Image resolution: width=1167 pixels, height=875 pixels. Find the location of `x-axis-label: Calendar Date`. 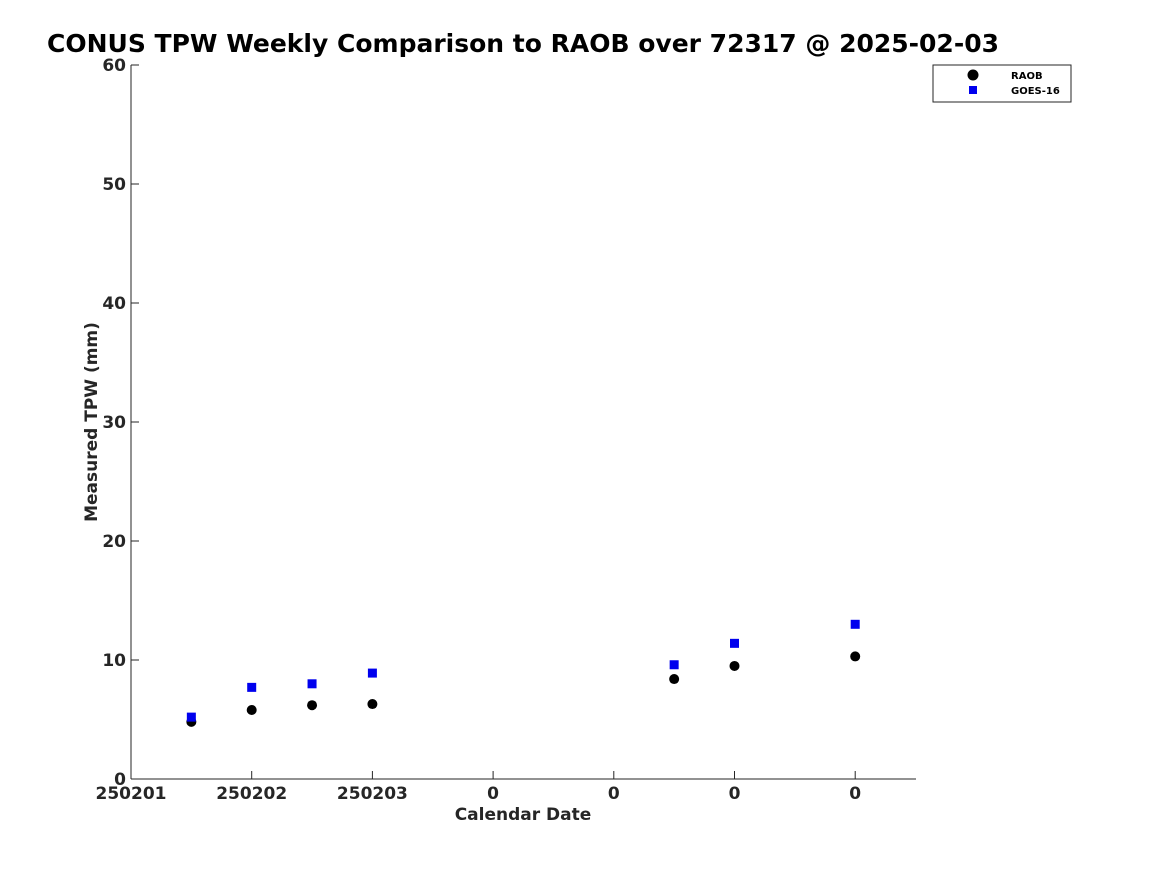

x-axis-label: Calendar Date is located at coordinates (523, 815).